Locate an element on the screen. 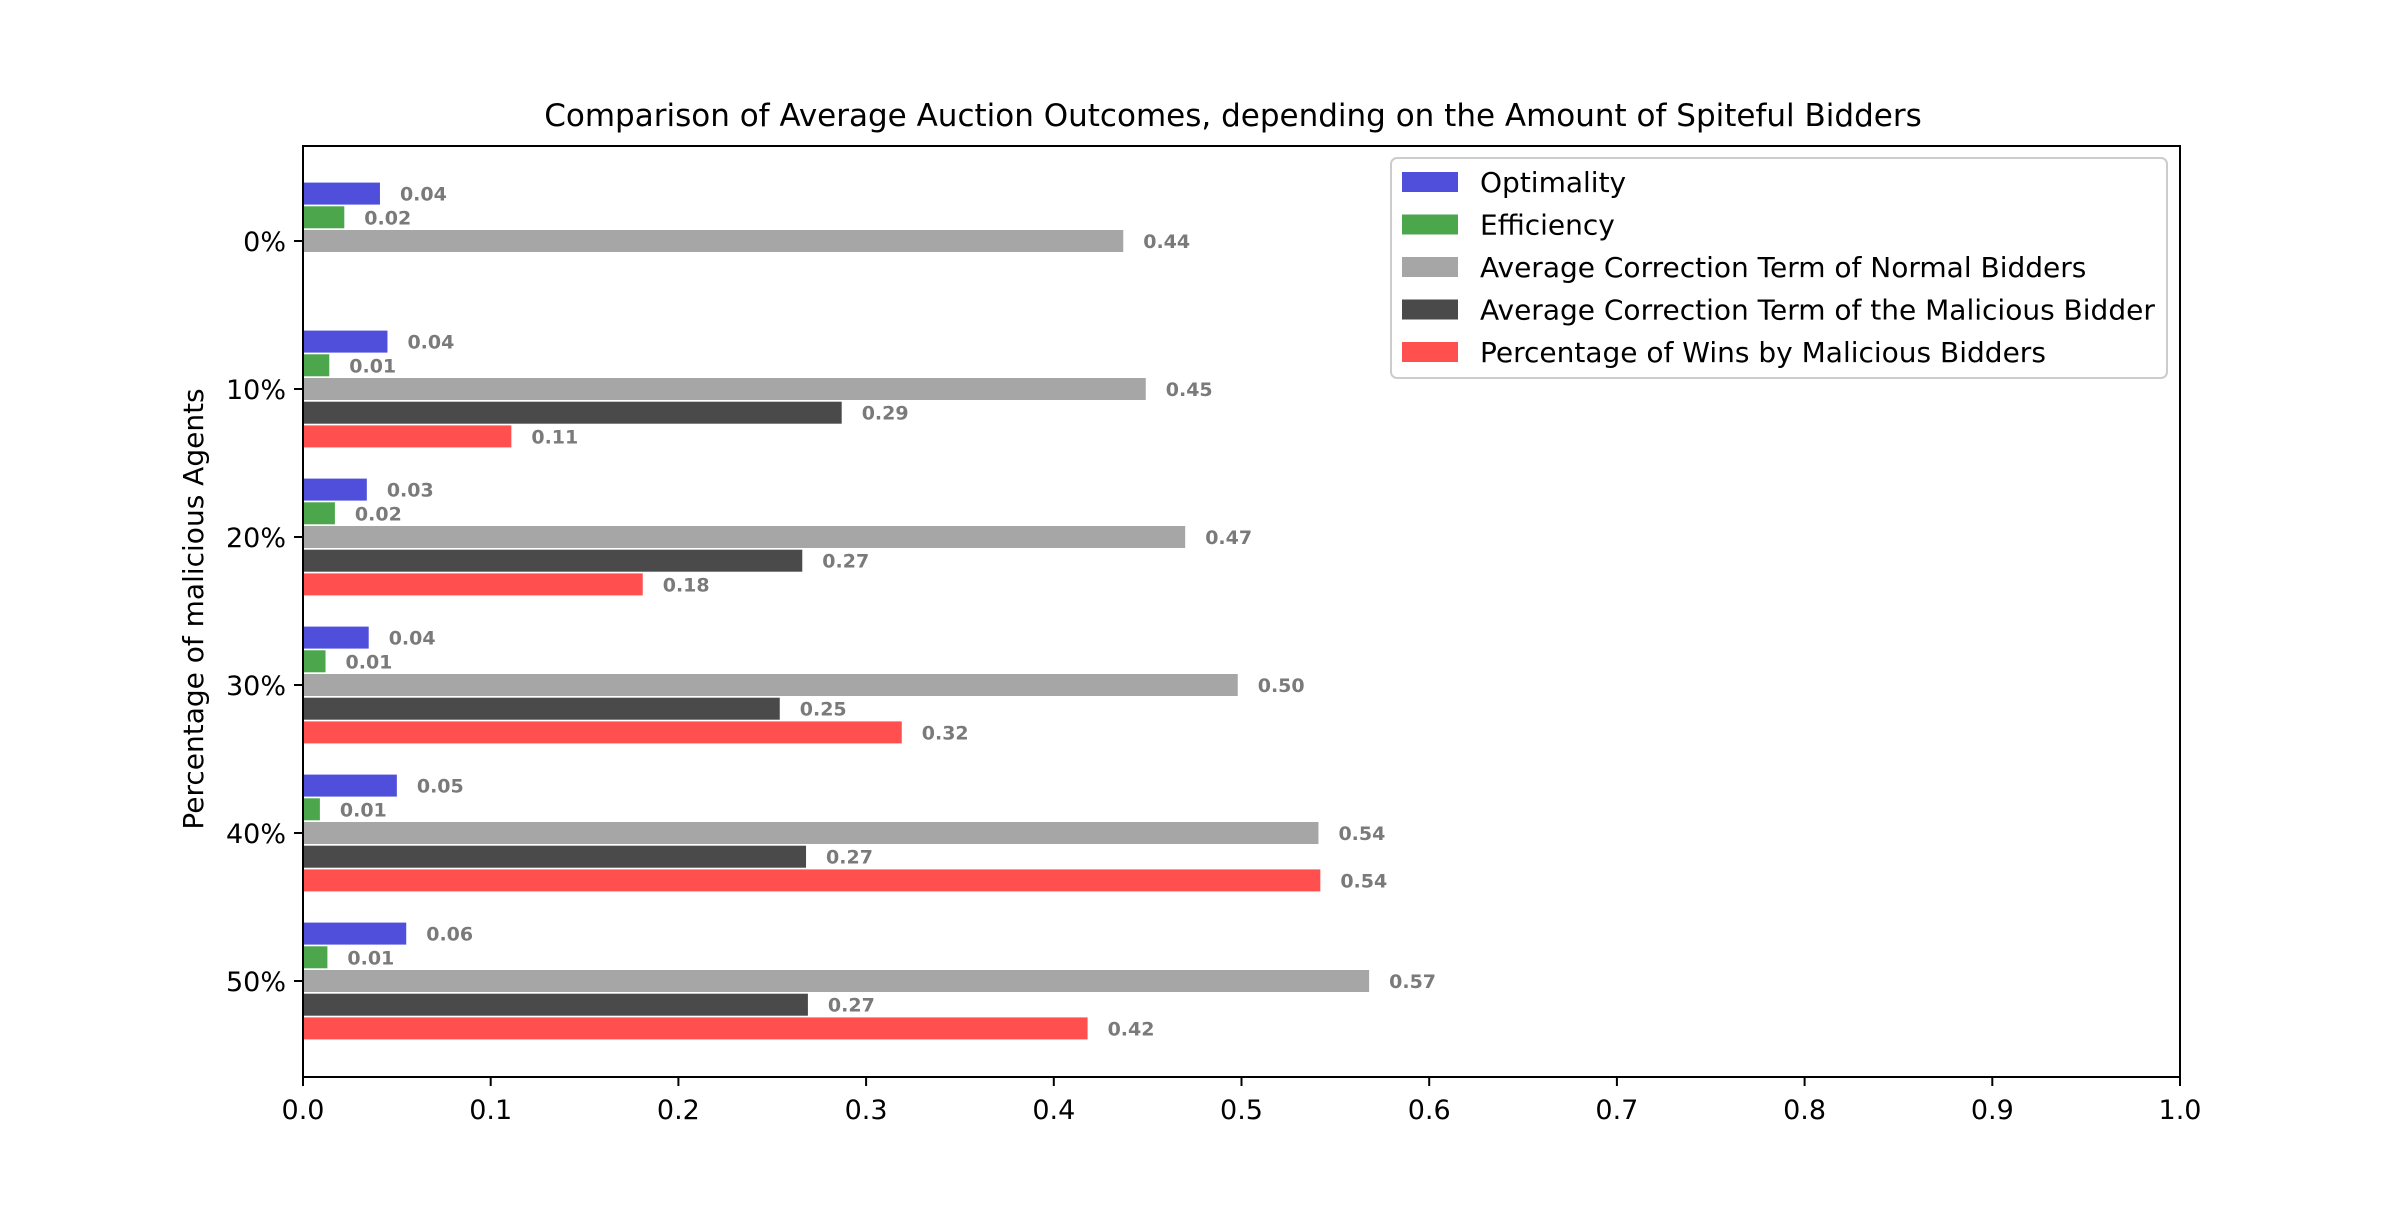  y-tick-label: 10% is located at coordinates (256, 390).